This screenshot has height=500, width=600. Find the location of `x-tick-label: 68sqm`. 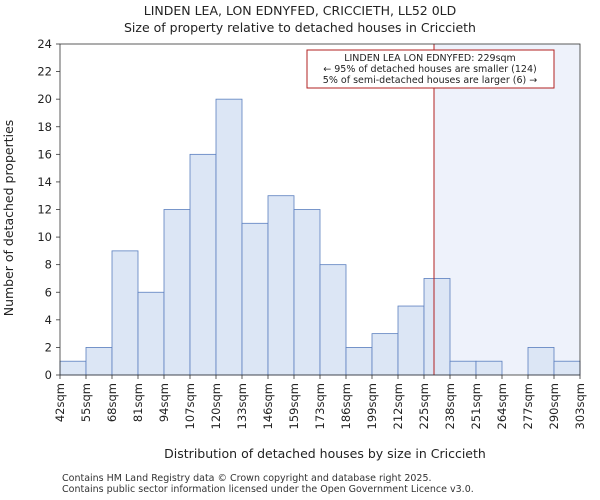

x-tick-label: 68sqm is located at coordinates (112, 402).